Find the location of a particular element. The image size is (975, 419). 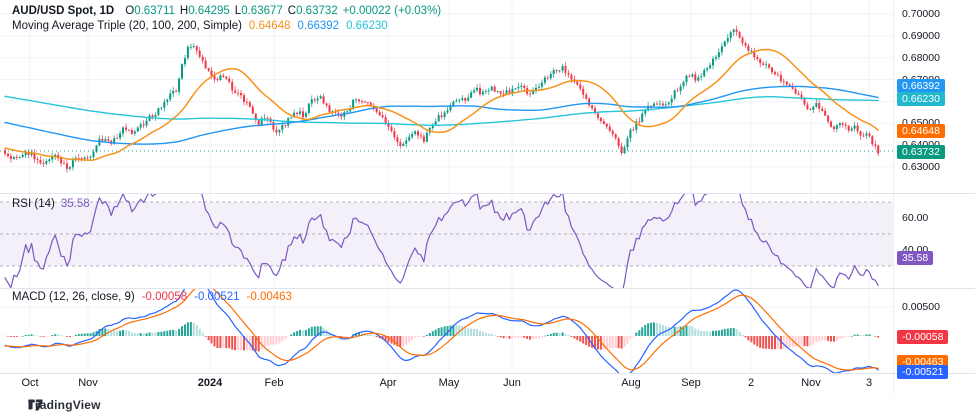

ma20-value: 0.64648 is located at coordinates (269, 26).